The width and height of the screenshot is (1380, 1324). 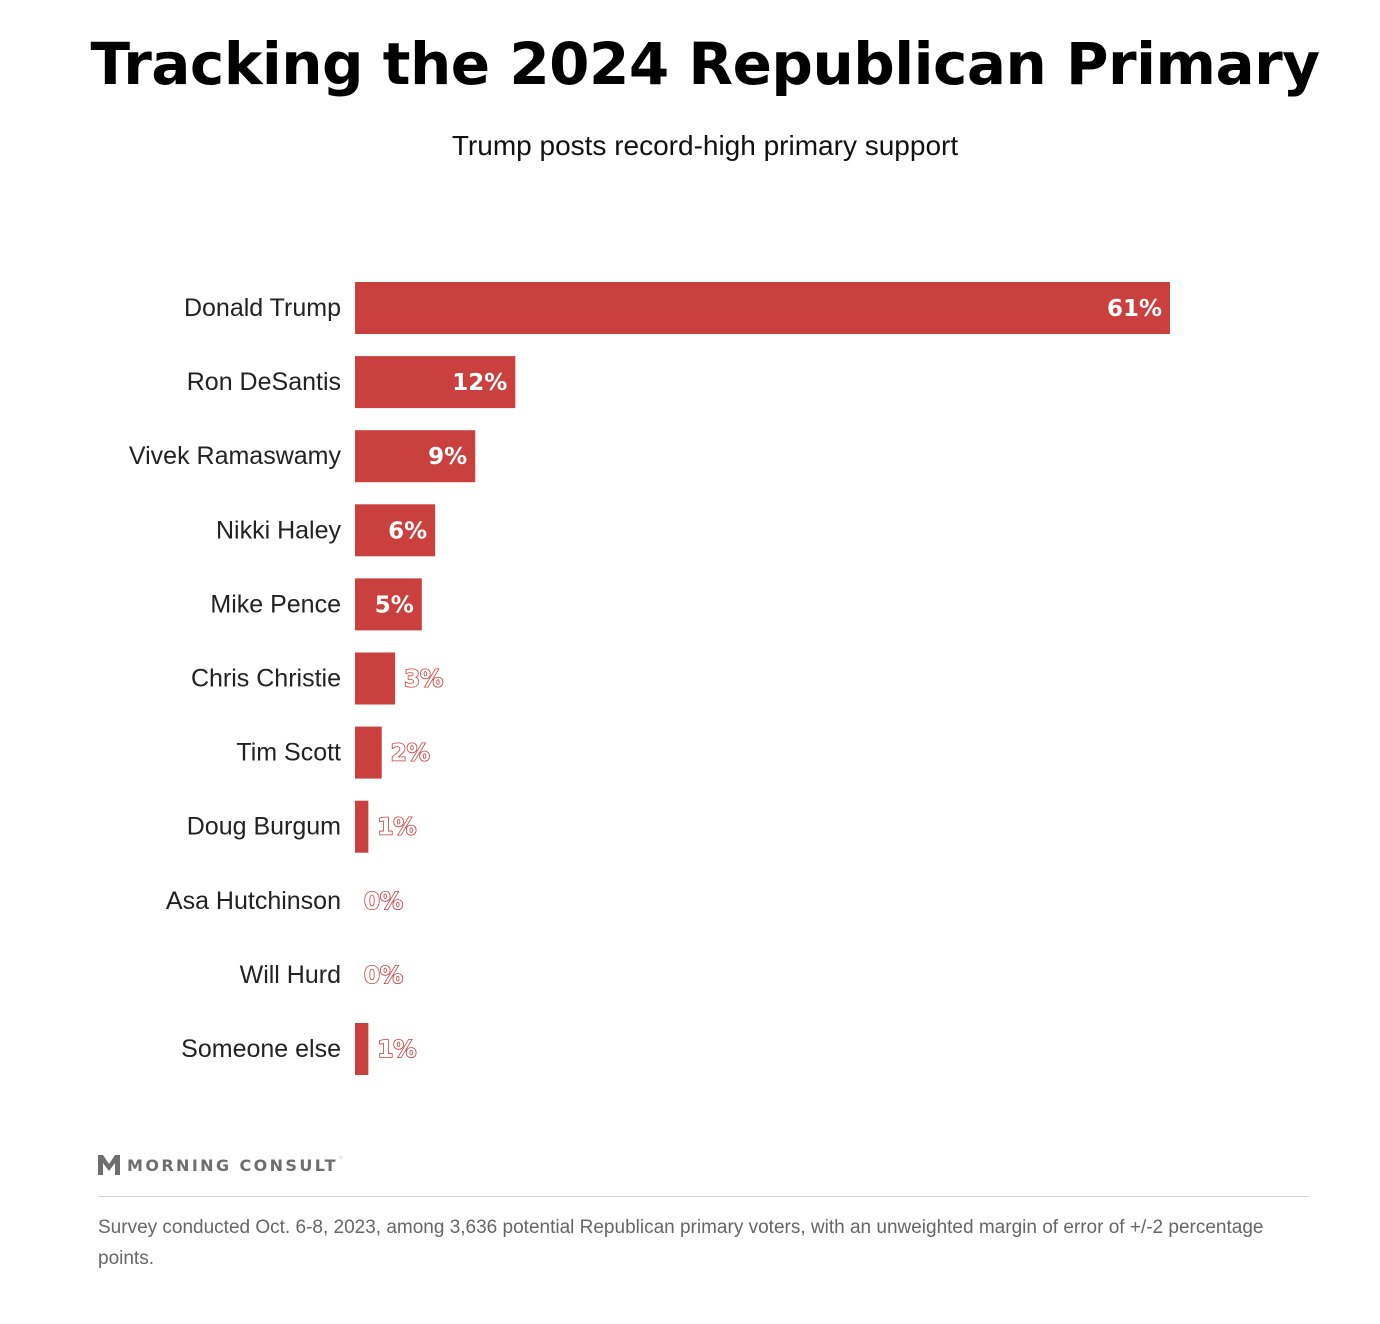 I want to click on category-label: Doug Burgum, so click(x=264, y=827).